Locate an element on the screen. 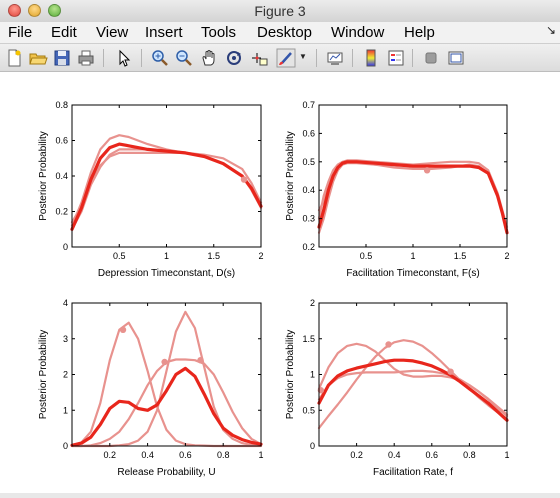 This screenshot has height=498, width=560. menu-overflow-arrow-icon: ↘ is located at coordinates (550, 30).